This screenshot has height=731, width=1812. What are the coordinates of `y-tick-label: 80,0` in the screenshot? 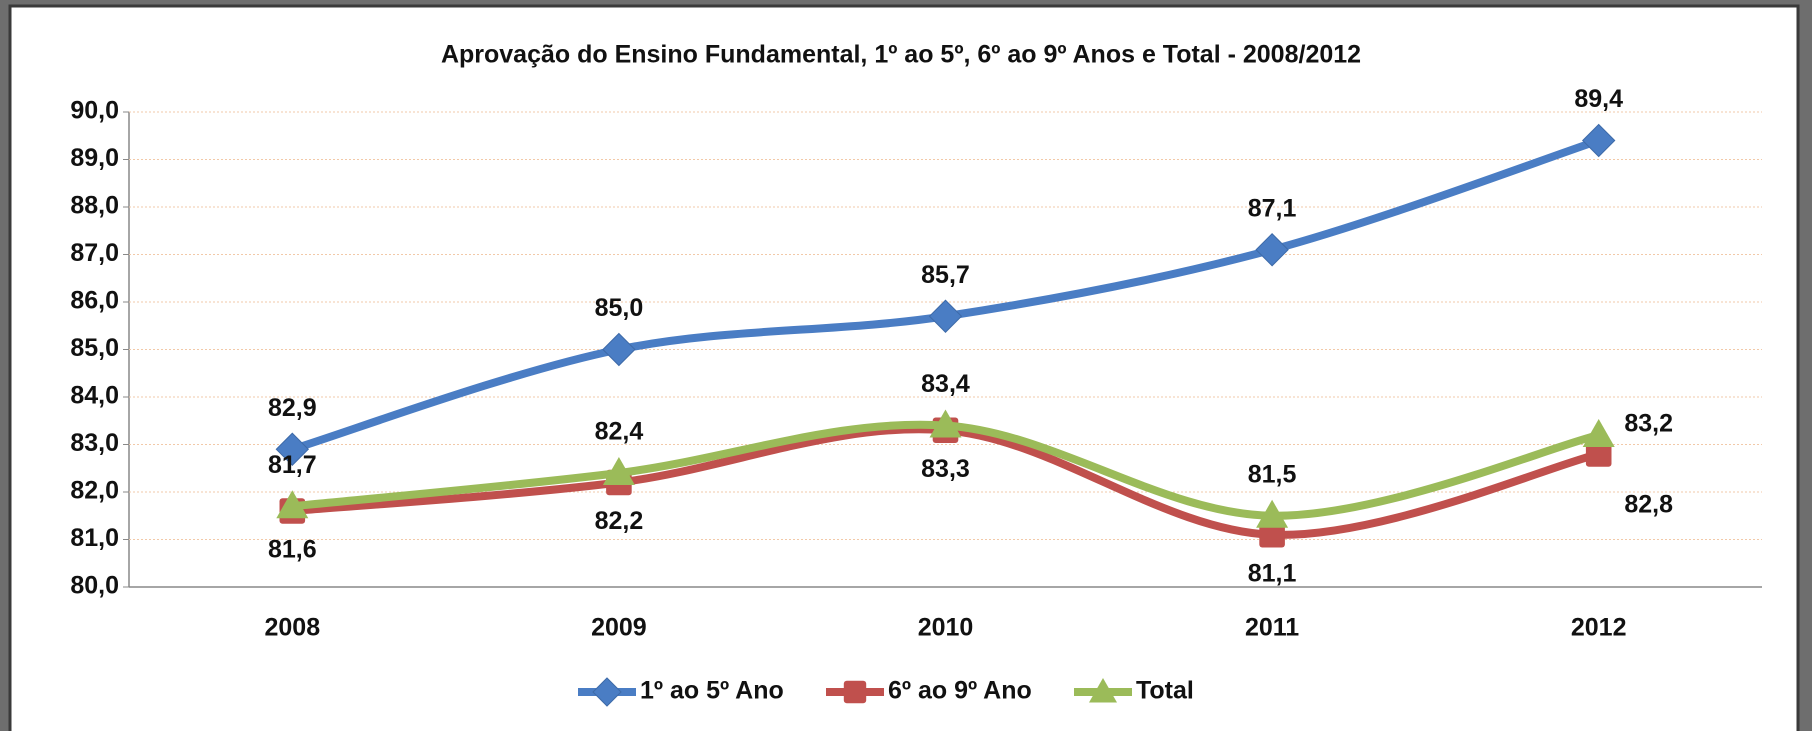 It's located at (94, 586).